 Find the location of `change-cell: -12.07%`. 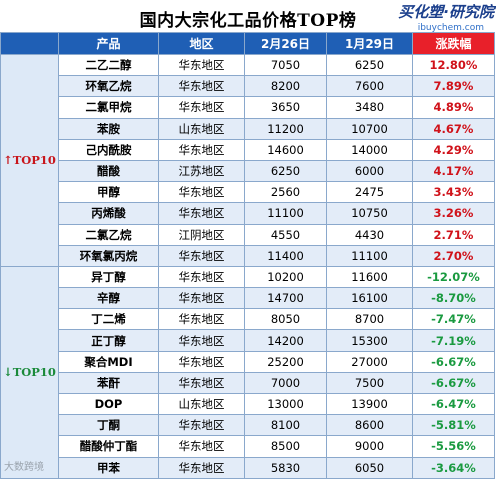

change-cell: -12.07% is located at coordinates (453, 277).